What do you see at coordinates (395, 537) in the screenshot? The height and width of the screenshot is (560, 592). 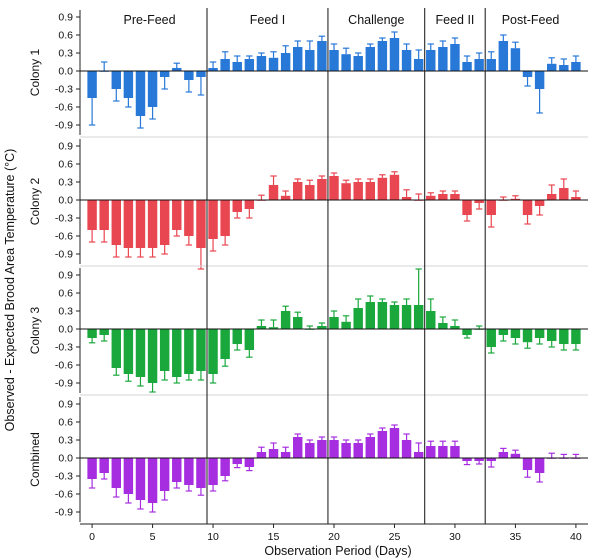 I see `x-tick-label: 25` at bounding box center [395, 537].